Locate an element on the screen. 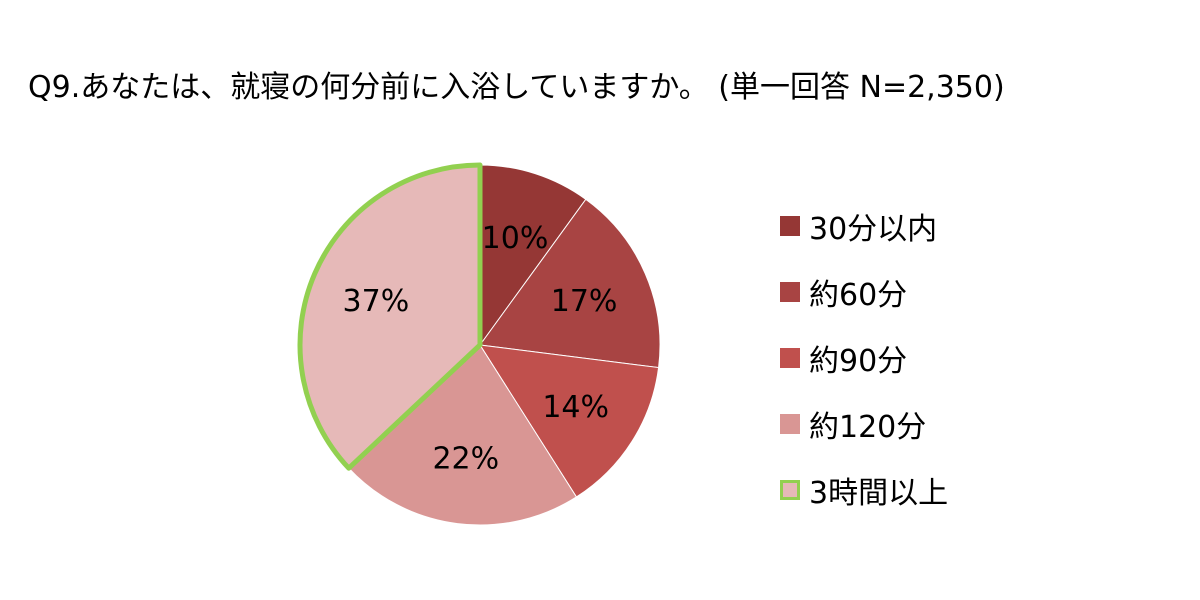  legend-label-1: 30分以内 is located at coordinates (873, 229).